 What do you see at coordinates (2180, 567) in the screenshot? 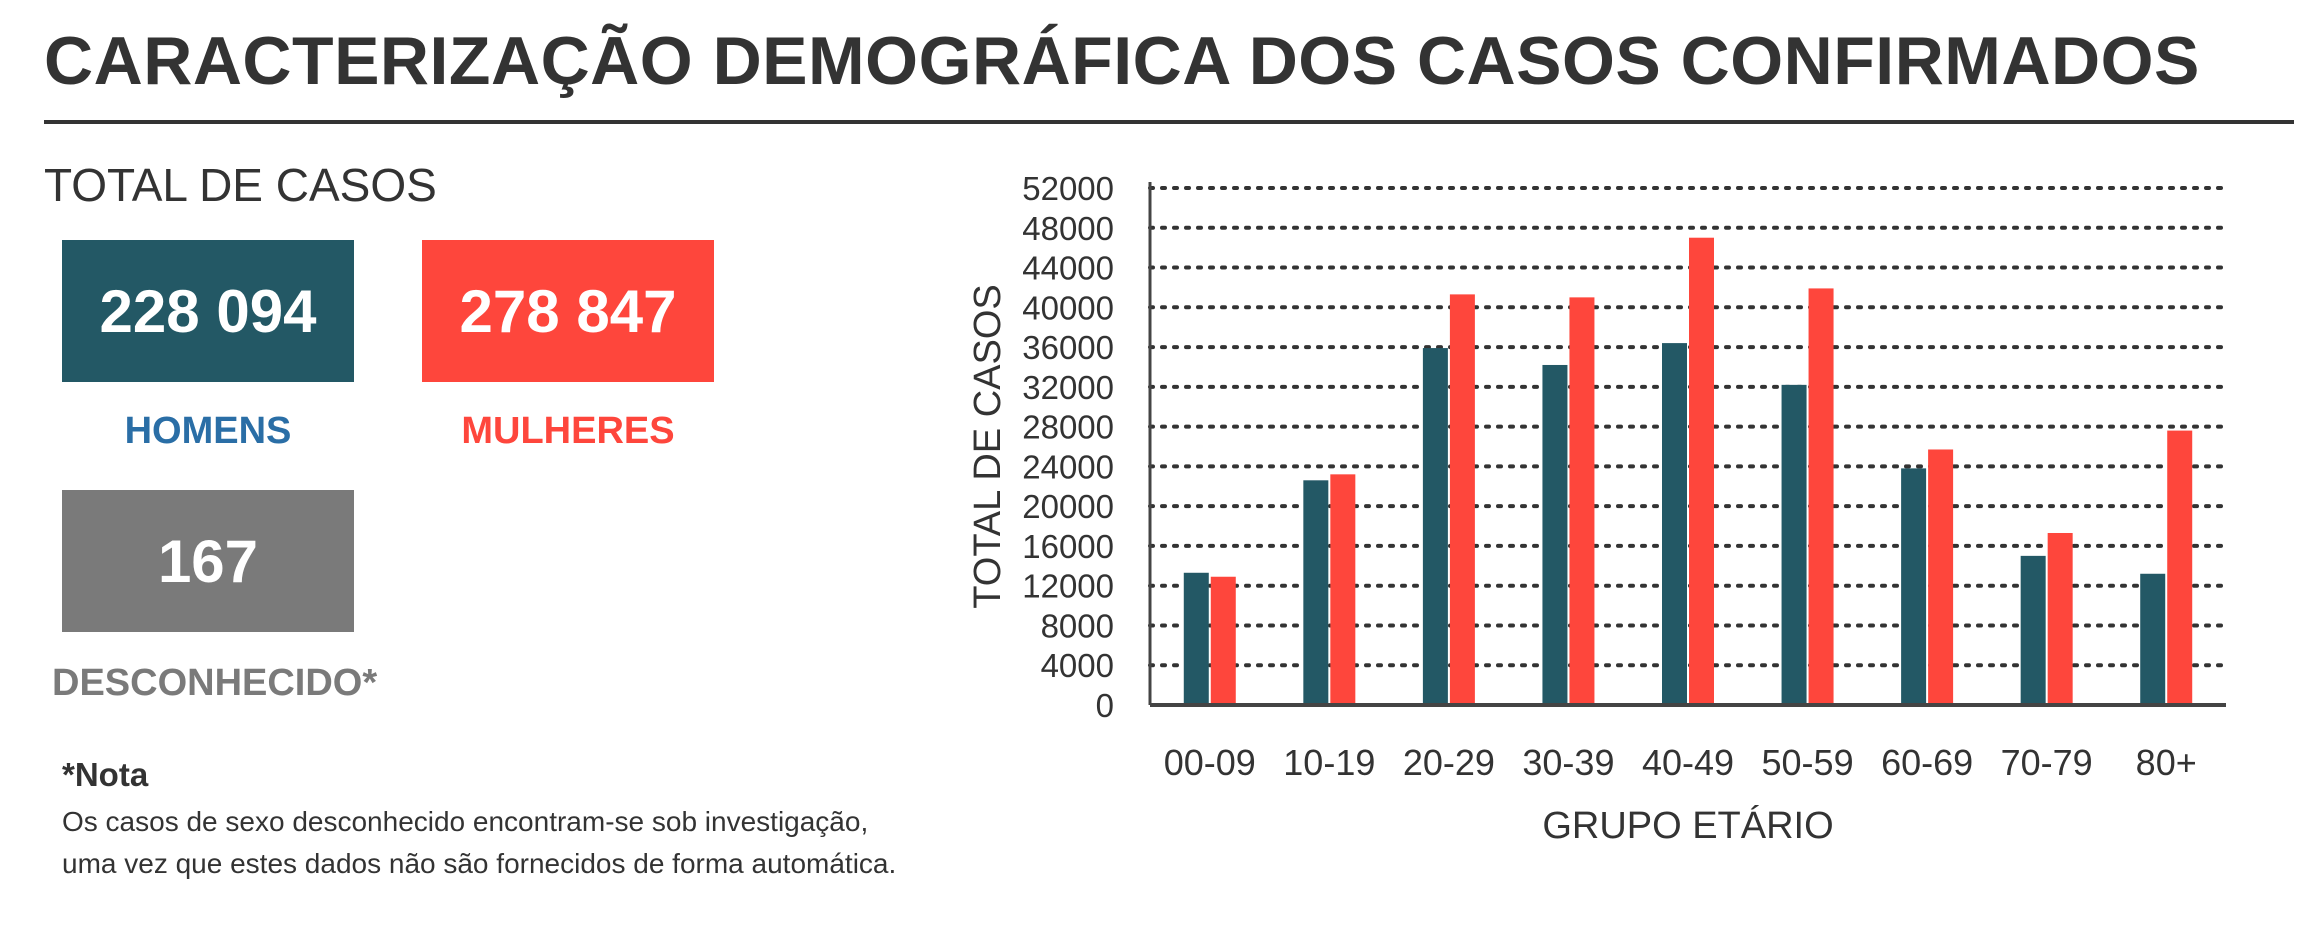
I see `bar-mulheres-80+` at bounding box center [2180, 567].